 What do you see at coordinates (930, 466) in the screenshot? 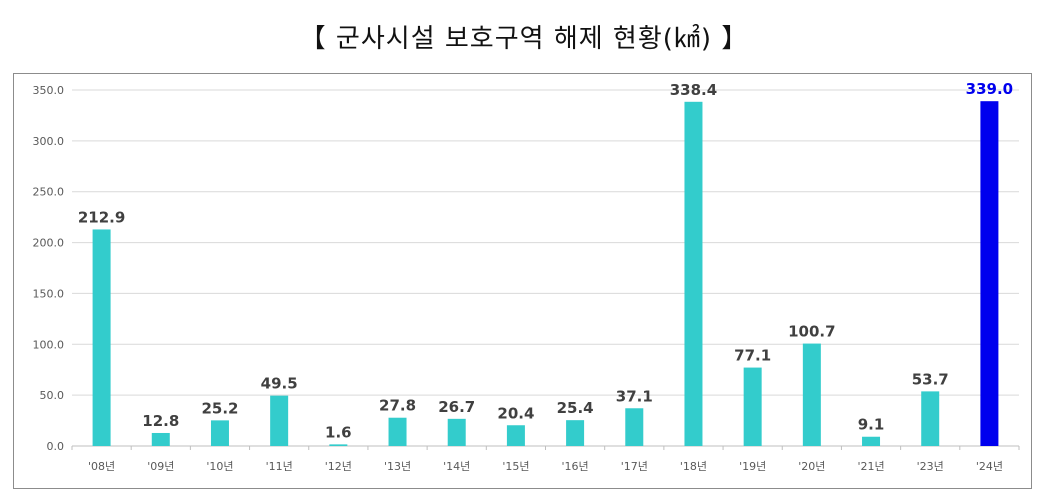
I see `x-tick-label: '23년` at bounding box center [930, 466].